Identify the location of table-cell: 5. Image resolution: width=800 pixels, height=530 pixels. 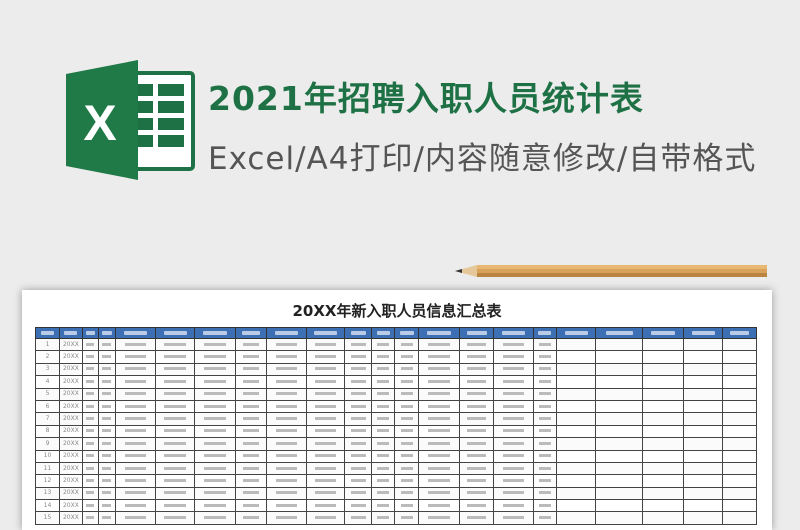
(47, 394).